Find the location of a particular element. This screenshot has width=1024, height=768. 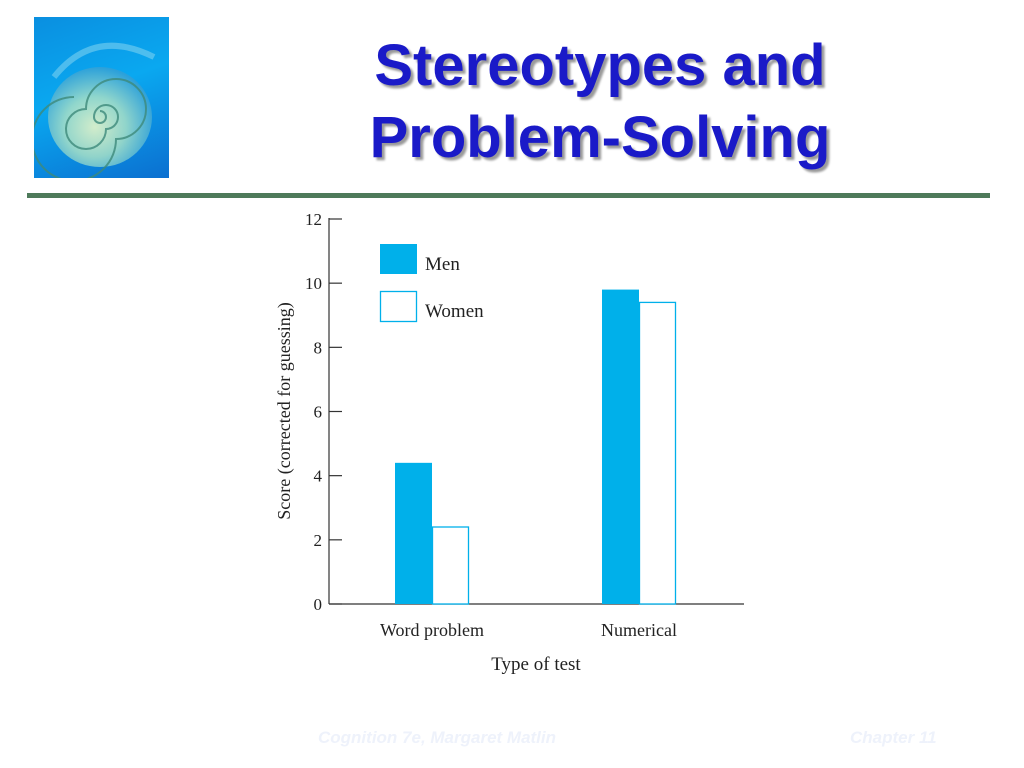

y-tick-label: 0 is located at coordinates (318, 604).